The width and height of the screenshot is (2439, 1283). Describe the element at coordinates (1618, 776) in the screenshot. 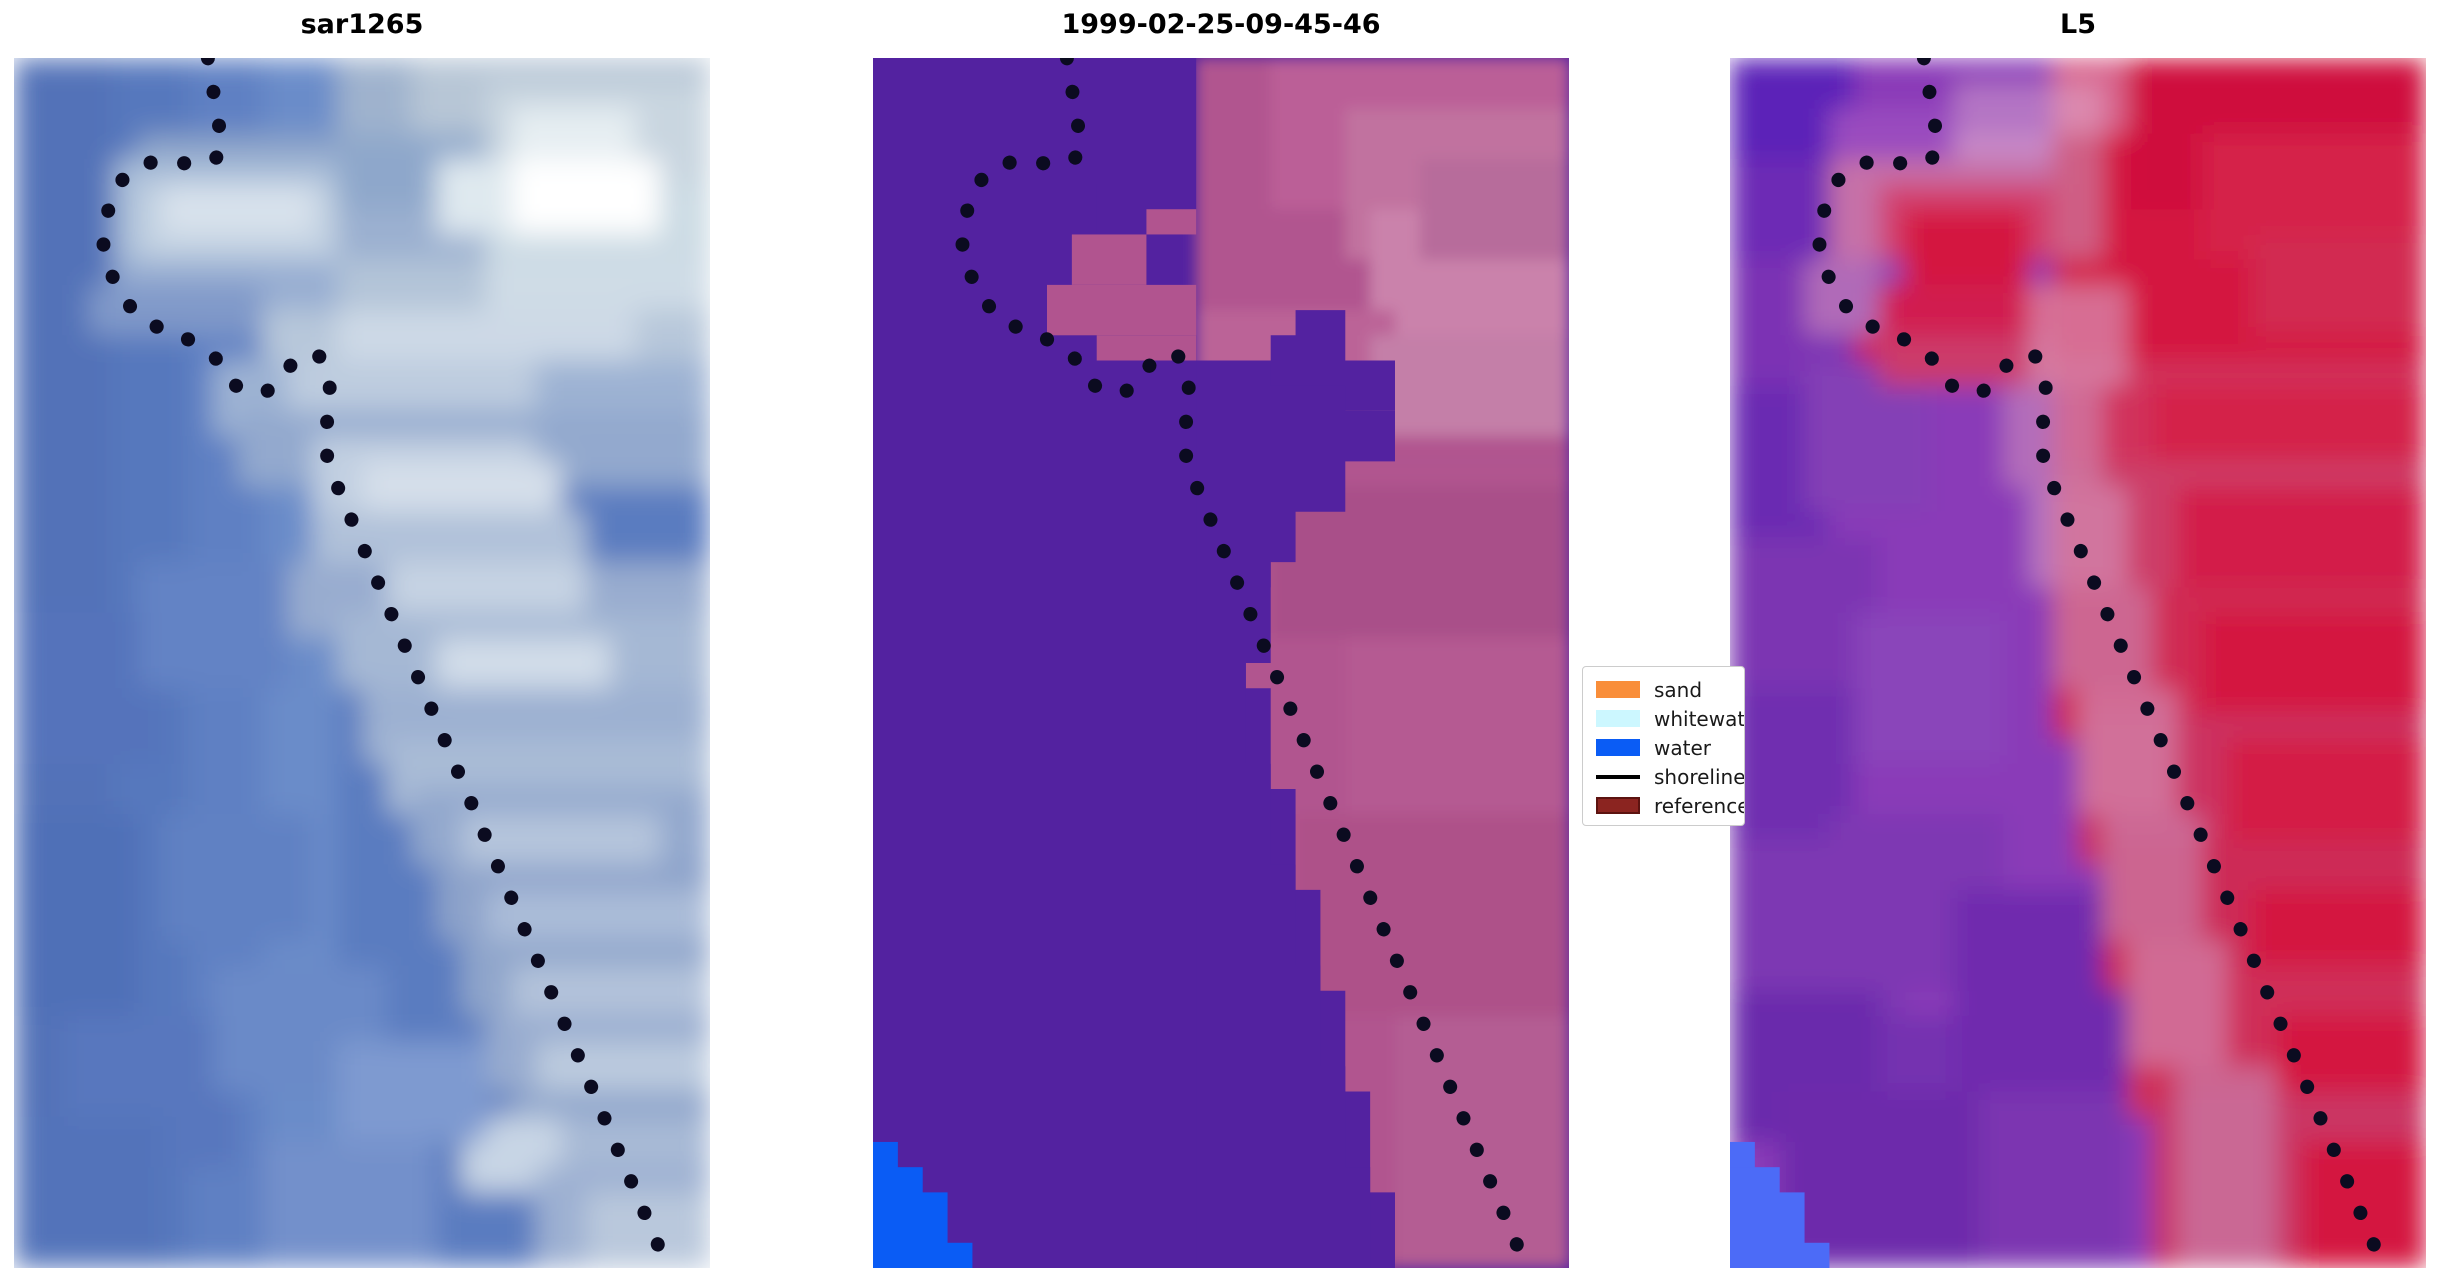

I see `line-swatch-icon-shoreline` at that location.